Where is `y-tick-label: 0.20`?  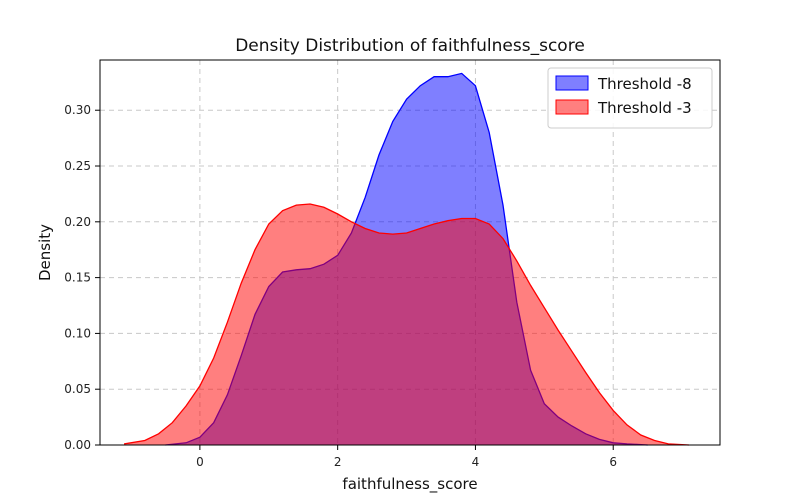
y-tick-label: 0.20 is located at coordinates (77, 222).